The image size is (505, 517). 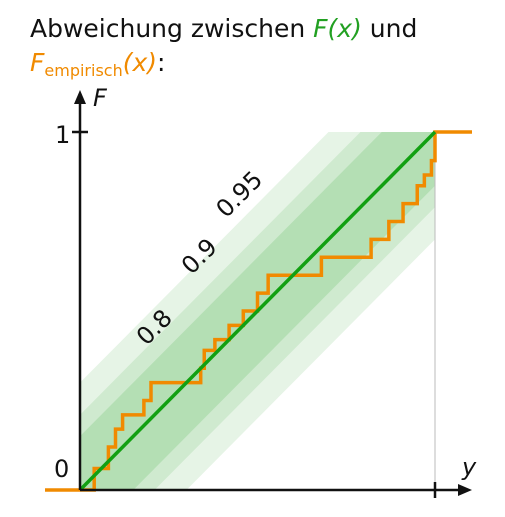 What do you see at coordinates (469, 467) in the screenshot?
I see `x-axis-label: y` at bounding box center [469, 467].